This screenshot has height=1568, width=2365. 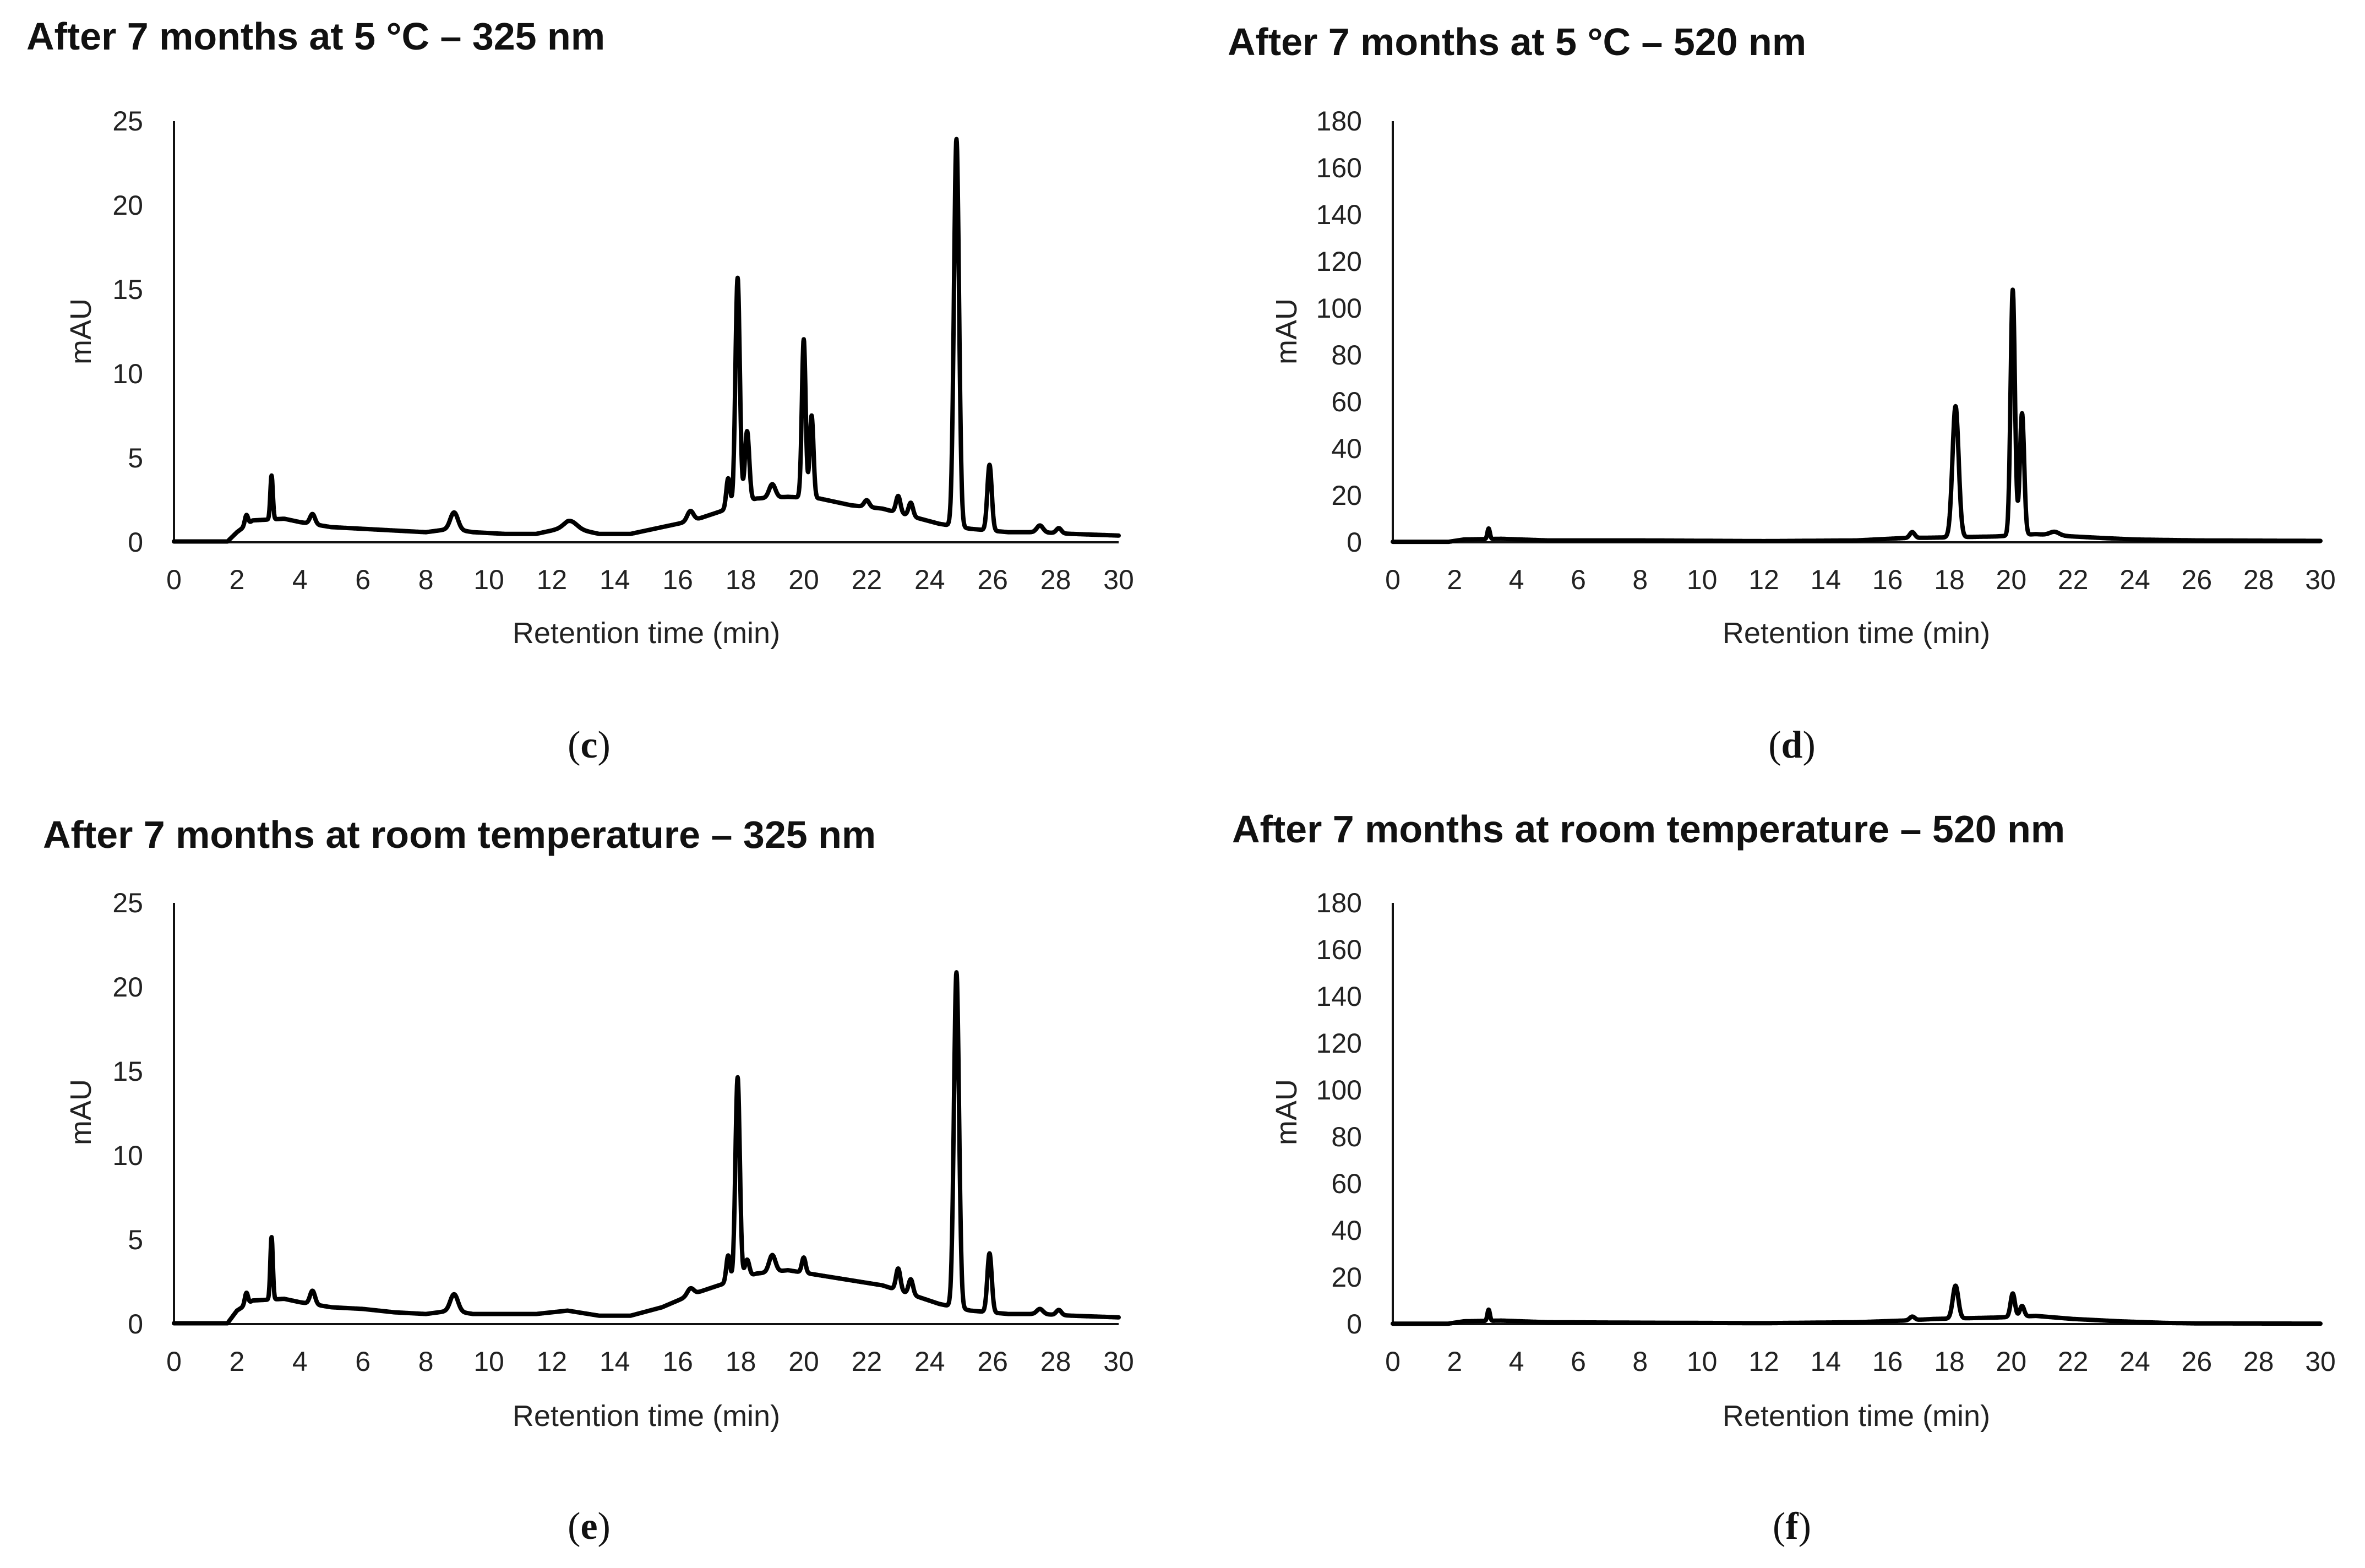 What do you see at coordinates (1339, 261) in the screenshot?
I see `y-tick-label: 120` at bounding box center [1339, 261].